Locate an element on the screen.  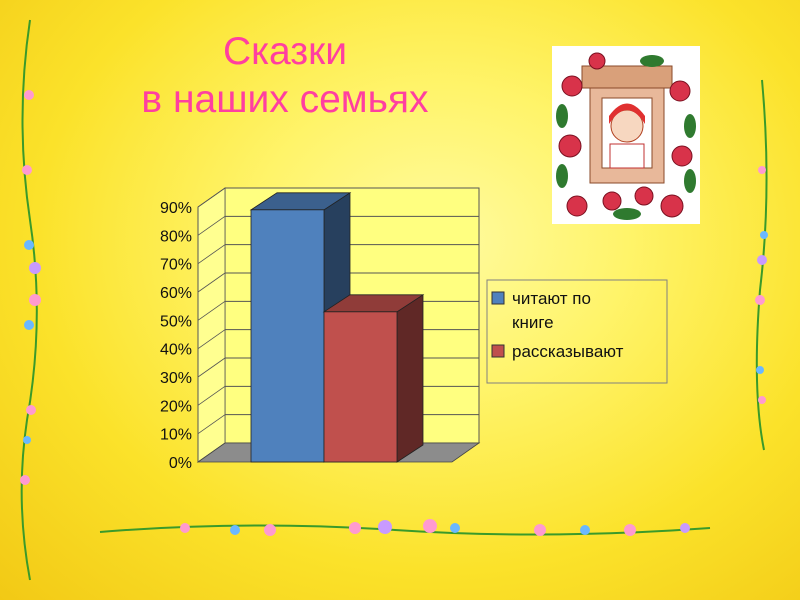
title-line-2: в наших семьях is located at coordinates (285, 99).